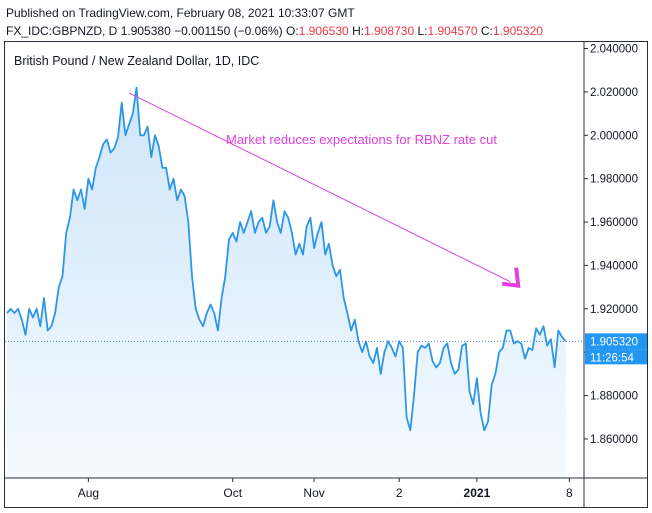 The width and height of the screenshot is (652, 513). I want to click on annotation-arrow-head, so click(511, 277).